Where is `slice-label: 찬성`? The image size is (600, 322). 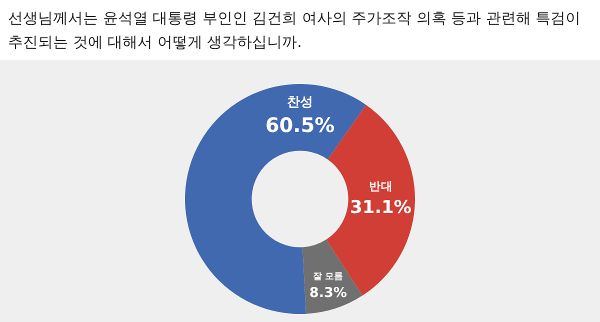 slice-label: 찬성 is located at coordinates (300, 102).